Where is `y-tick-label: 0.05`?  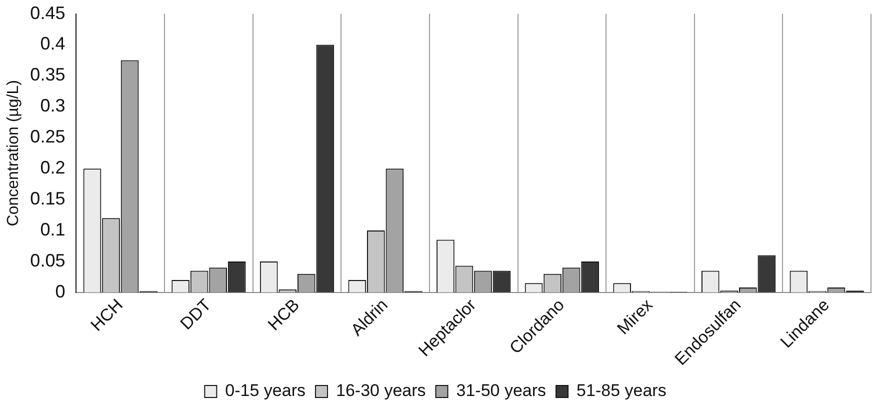 y-tick-label: 0.05 is located at coordinates (48, 260).